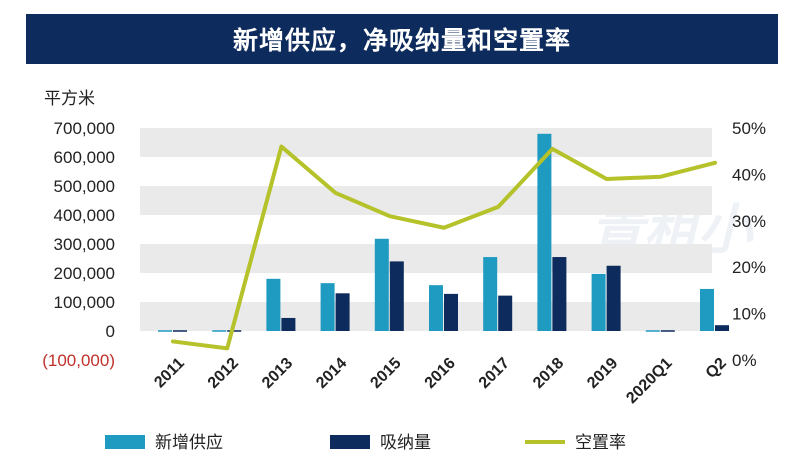  I want to click on category-label: 2012, so click(223, 373).